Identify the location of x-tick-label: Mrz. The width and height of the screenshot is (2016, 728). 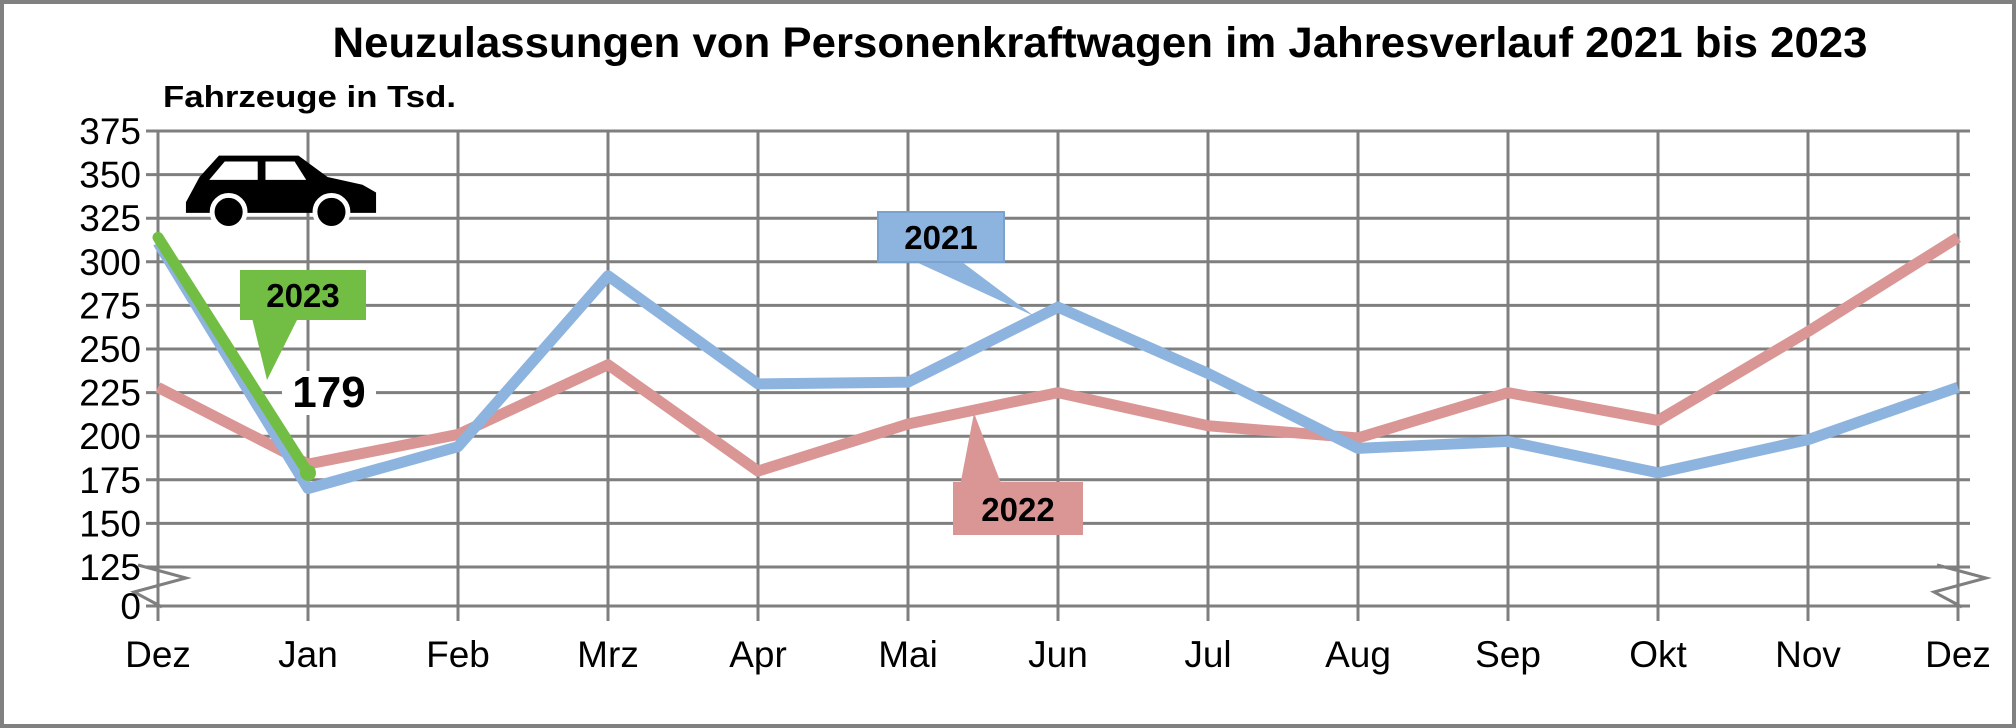
(608, 654).